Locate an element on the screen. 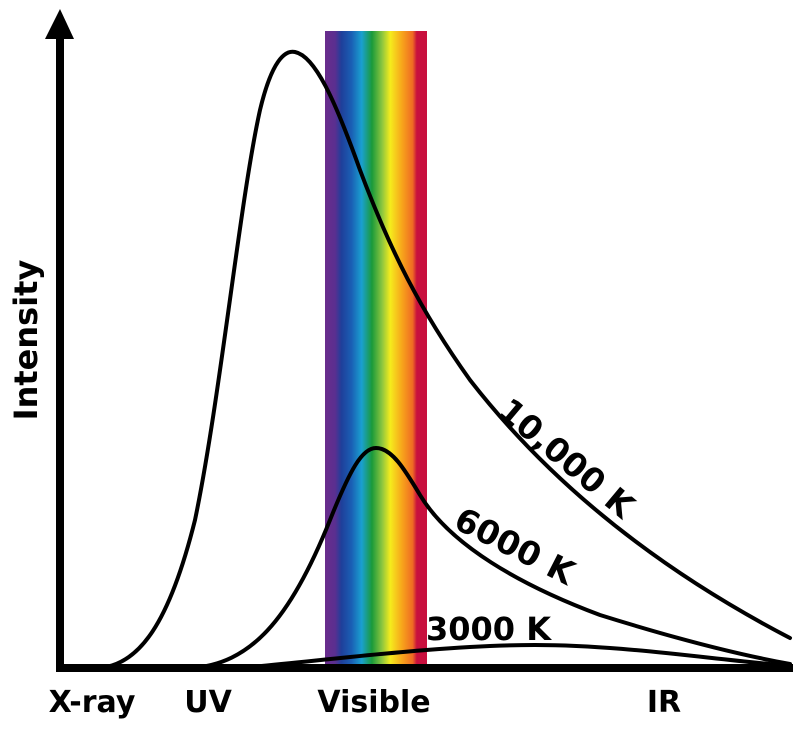 This screenshot has height=732, width=797. x-label-uv: UV is located at coordinates (208, 702).